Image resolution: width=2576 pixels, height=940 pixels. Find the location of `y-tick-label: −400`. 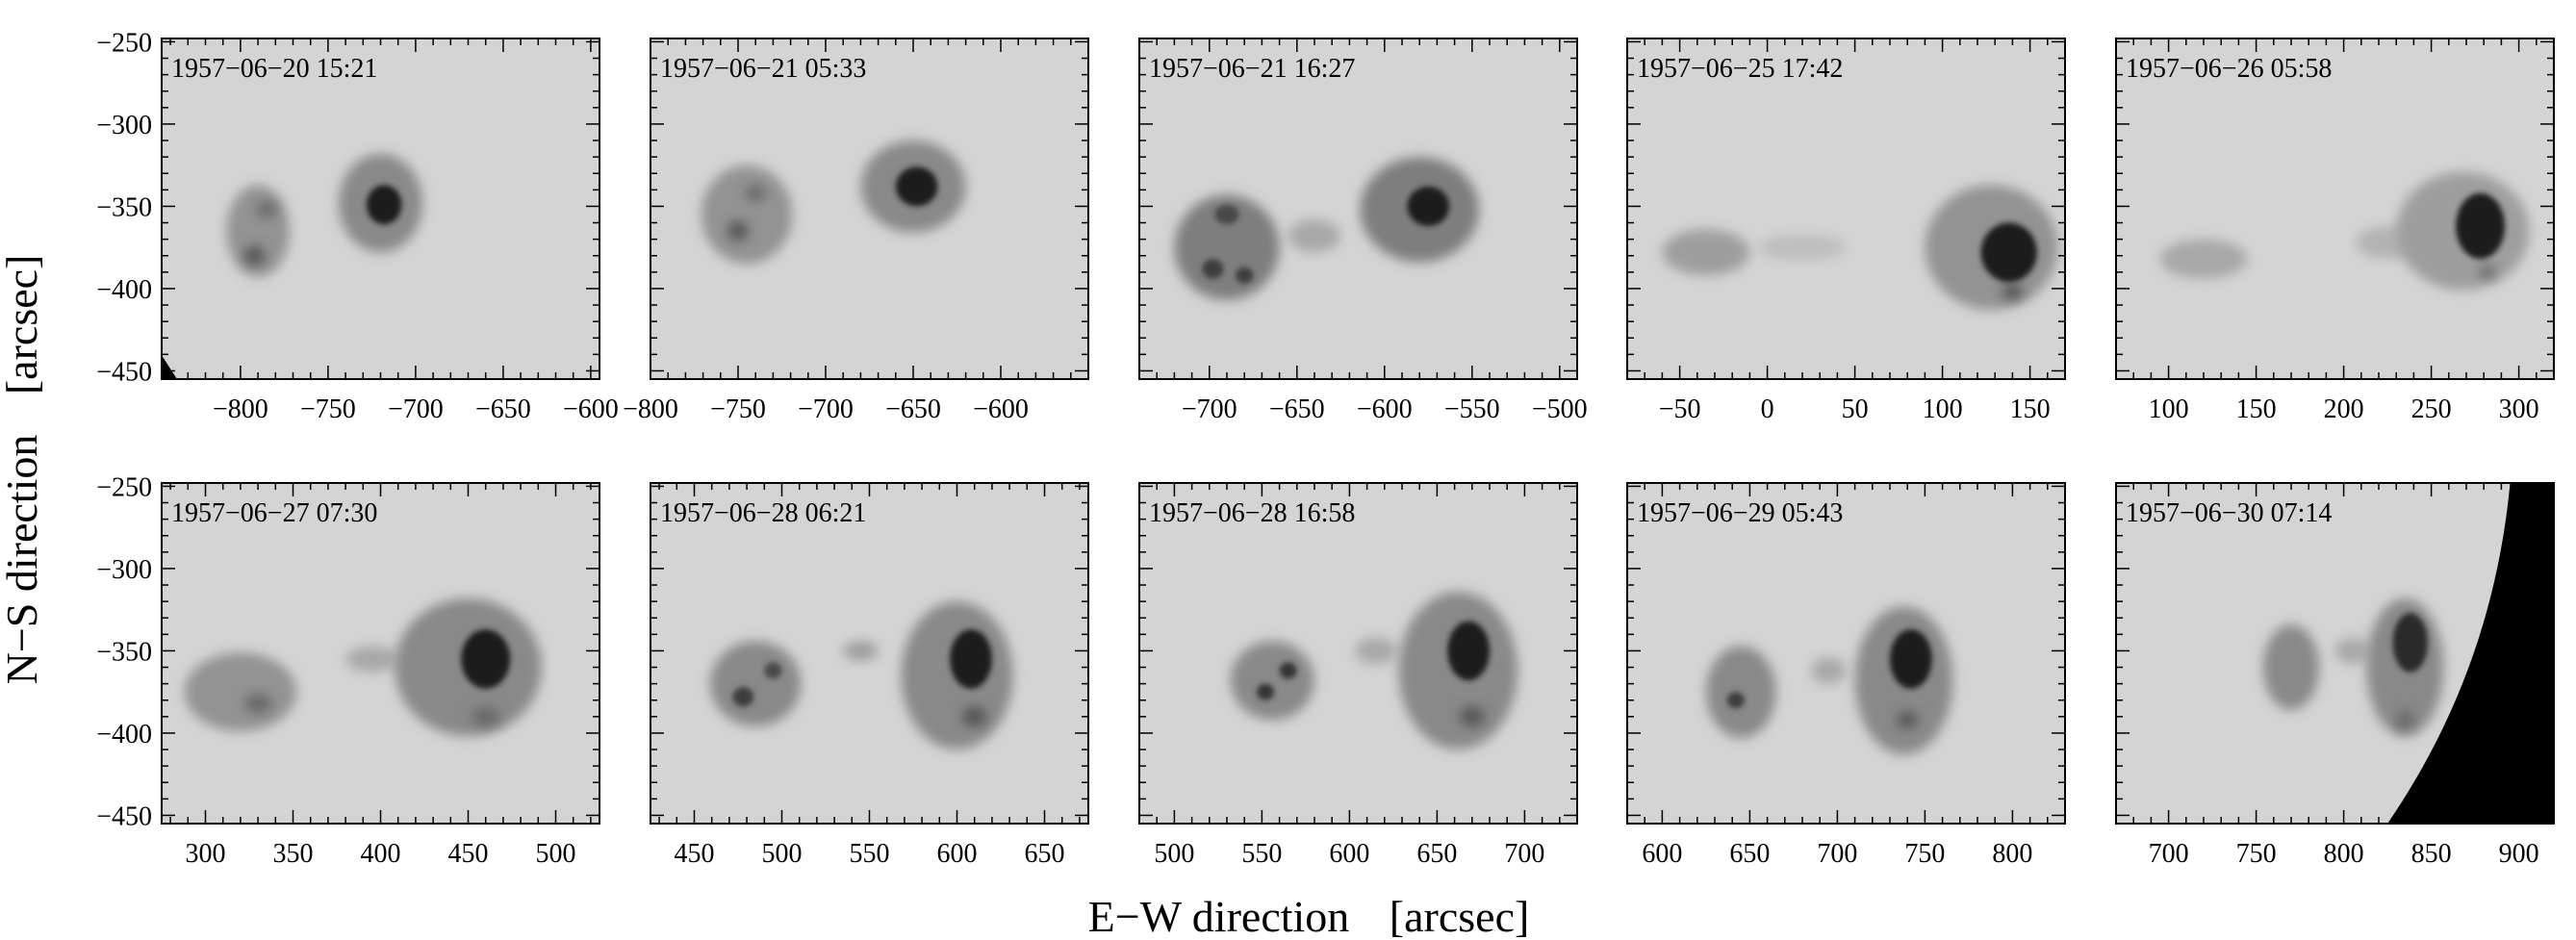

y-tick-label: −400 is located at coordinates (124, 734).